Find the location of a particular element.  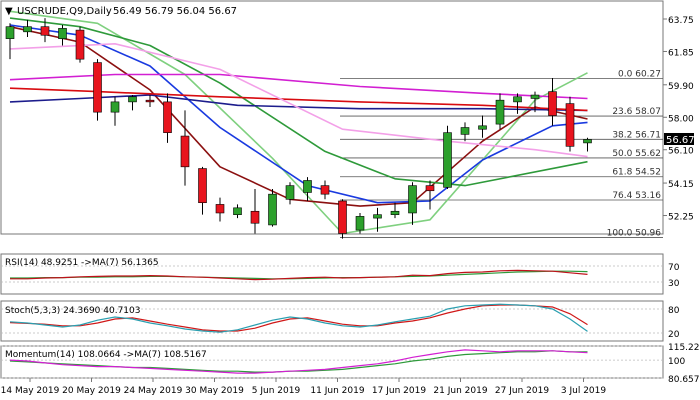

ma-darkblue is located at coordinates (298, 103).